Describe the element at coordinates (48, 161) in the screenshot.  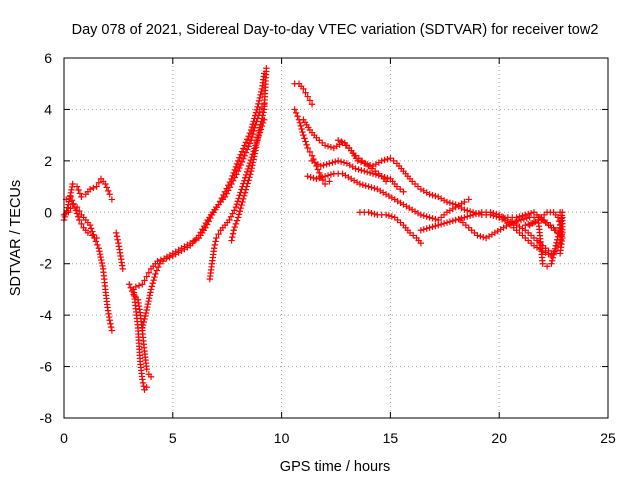
I see `y-tick-label: 2` at that location.